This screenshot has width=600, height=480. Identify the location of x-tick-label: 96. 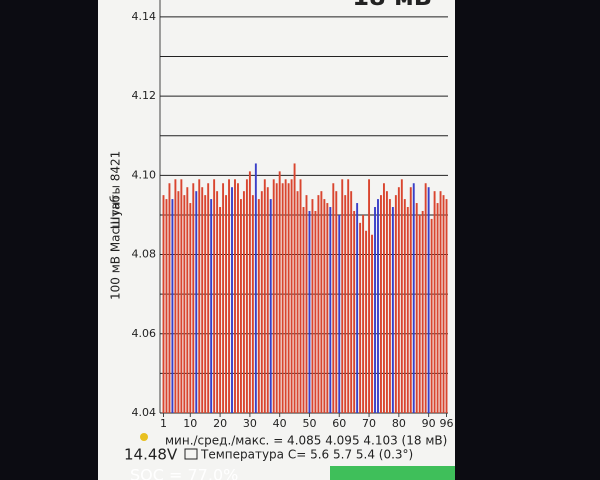
(447, 423).